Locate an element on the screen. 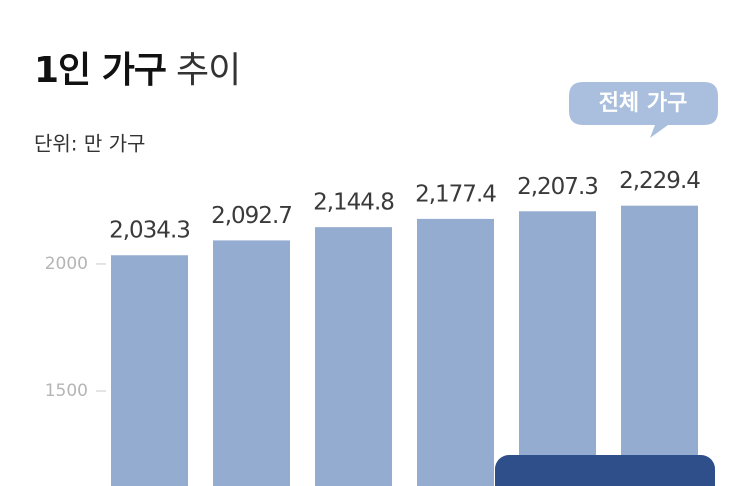 This screenshot has width=741, height=486. subtitle: 단위: 만 가구 is located at coordinates (89, 144).